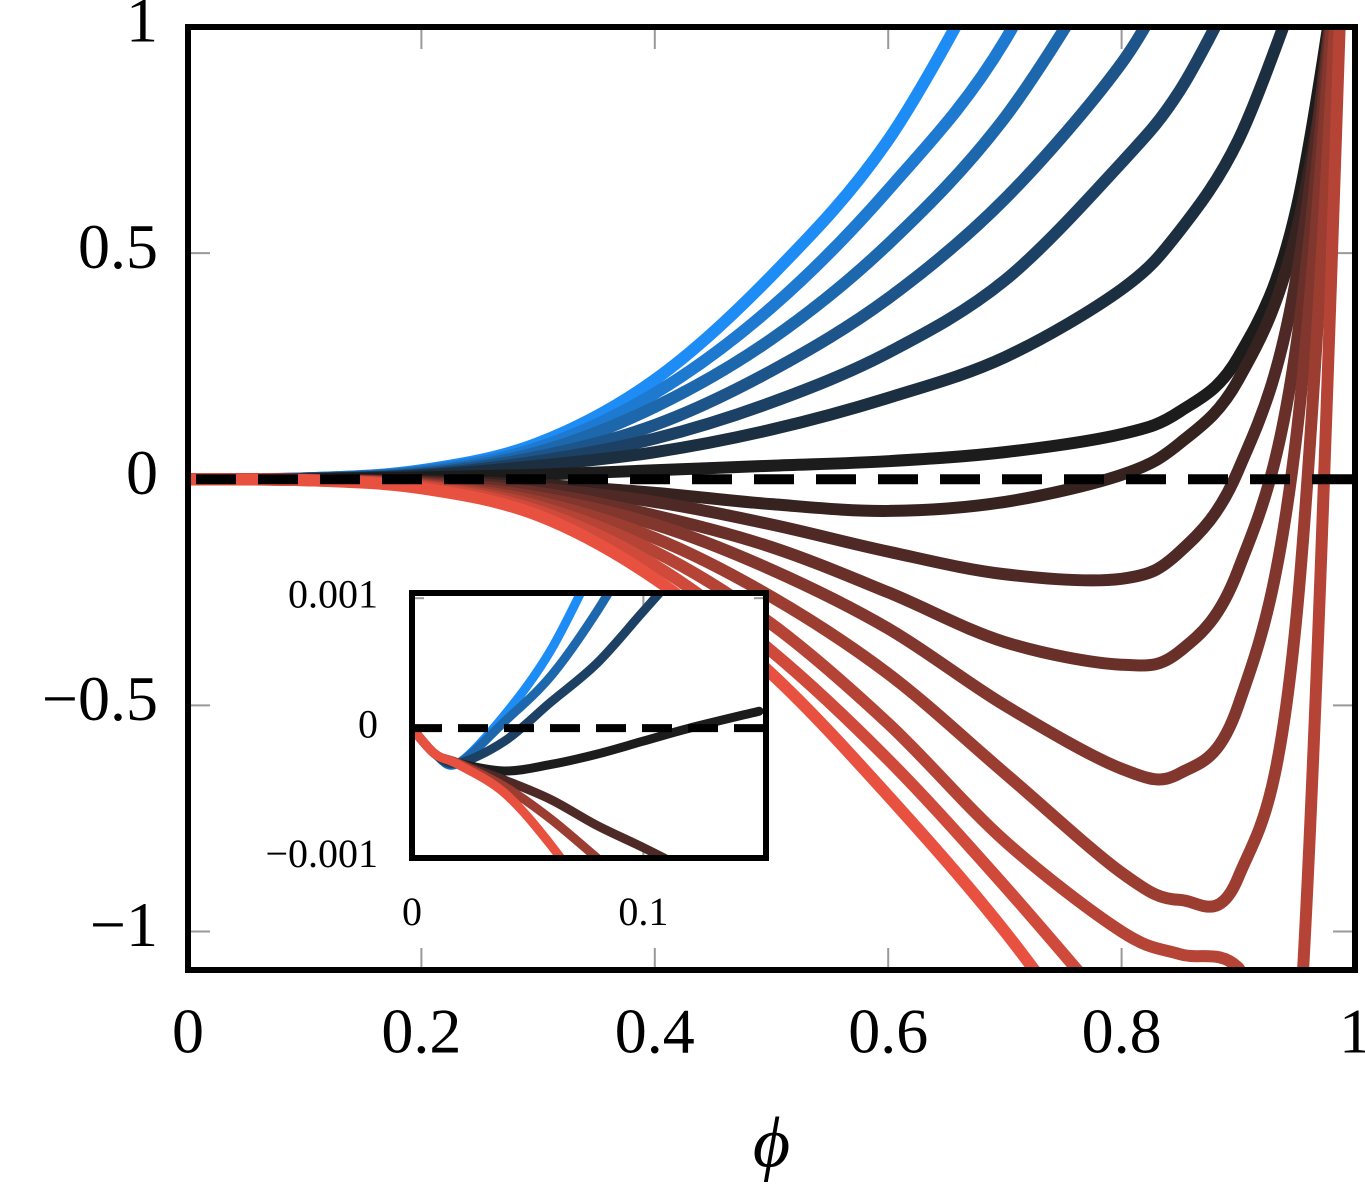 Image resolution: width=1365 pixels, height=1196 pixels. I want to click on y-tick-label: −0.5, so click(100, 698).